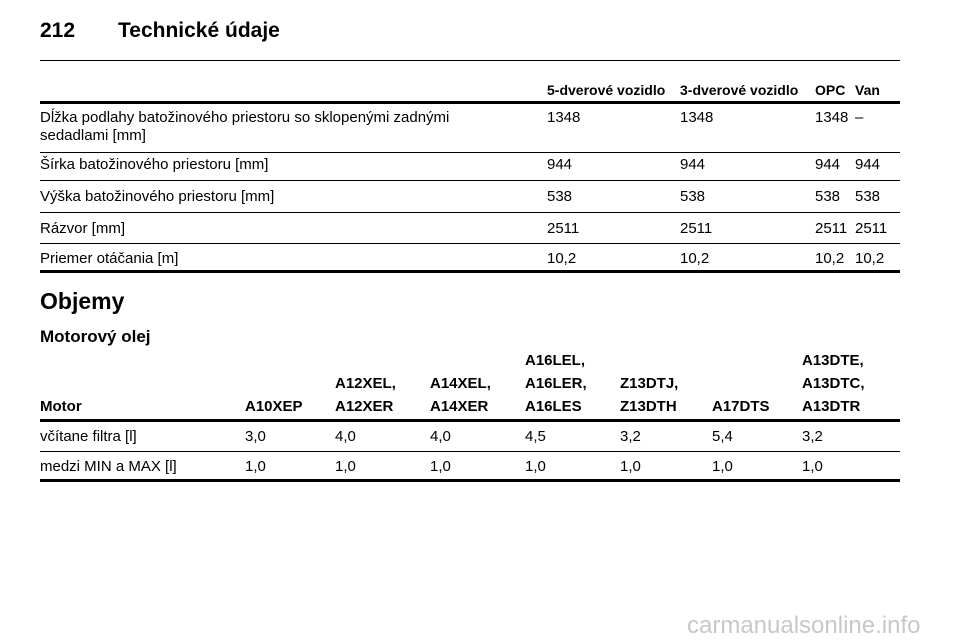  Describe the element at coordinates (649, 383) in the screenshot. I see `column-header: Z13DTJ,` at that location.